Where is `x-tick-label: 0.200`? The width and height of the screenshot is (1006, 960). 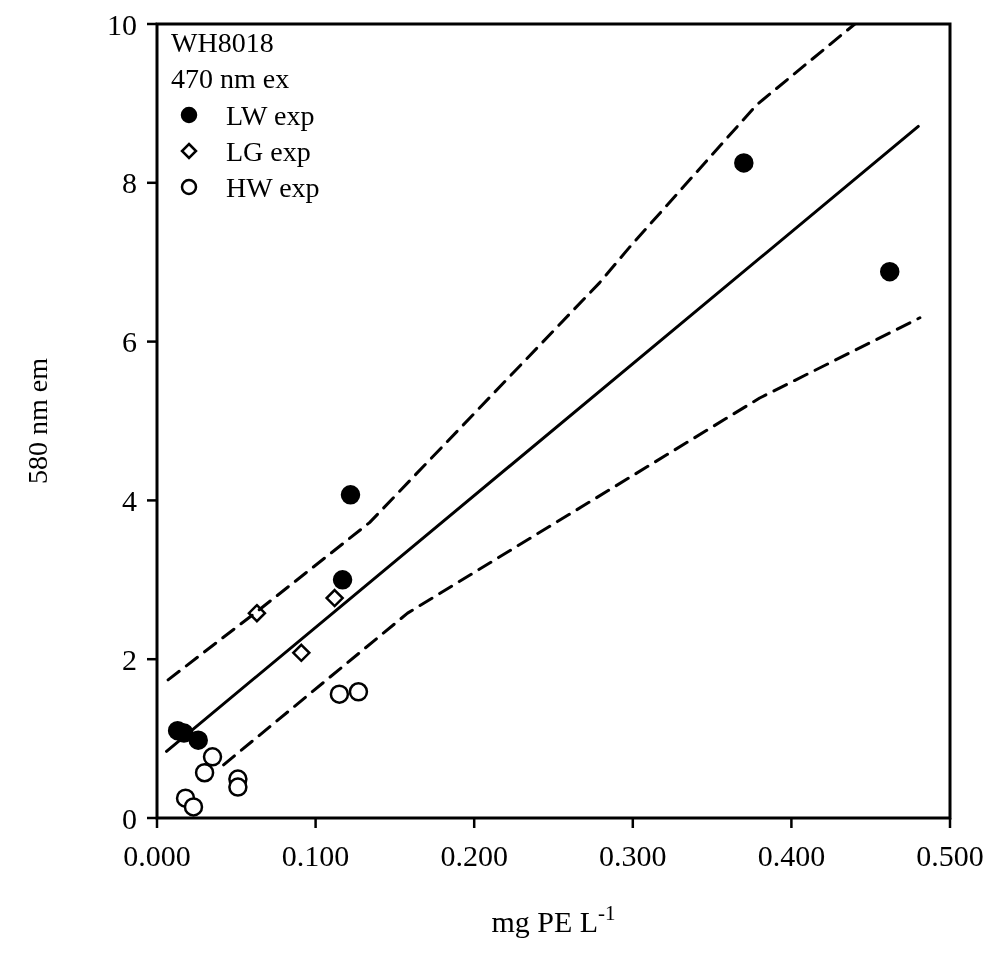
x-tick-label: 0.200 is located at coordinates (474, 855).